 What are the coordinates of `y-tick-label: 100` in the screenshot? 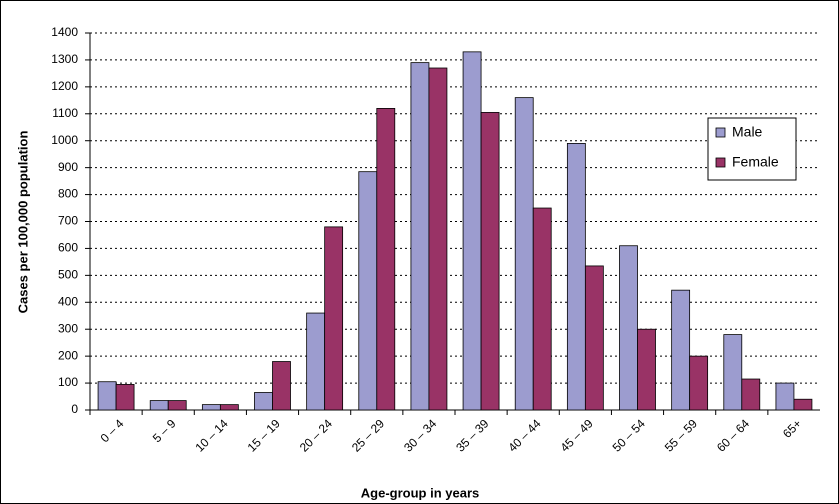 It's located at (68, 382).